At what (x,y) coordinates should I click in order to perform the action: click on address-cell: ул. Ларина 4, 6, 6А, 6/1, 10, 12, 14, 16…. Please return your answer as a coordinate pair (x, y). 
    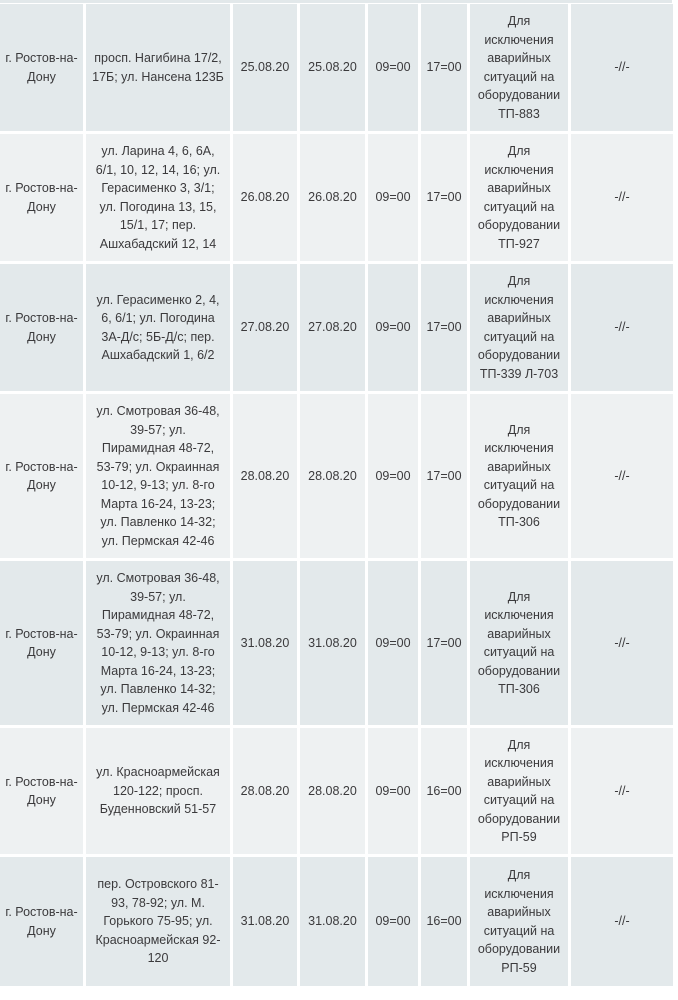
    Looking at the image, I should click on (158, 197).